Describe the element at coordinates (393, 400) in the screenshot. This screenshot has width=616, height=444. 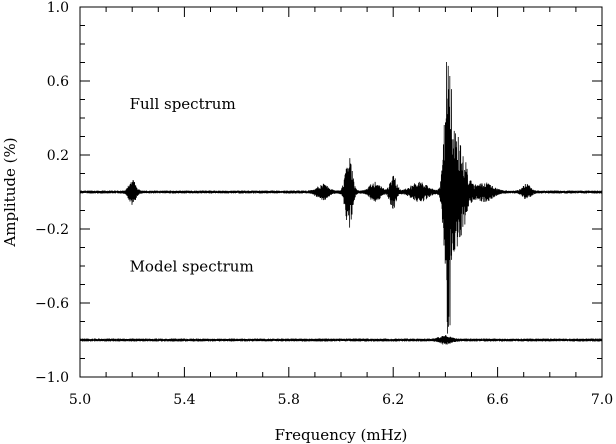
I see `x-tick-label: 6.2` at that location.